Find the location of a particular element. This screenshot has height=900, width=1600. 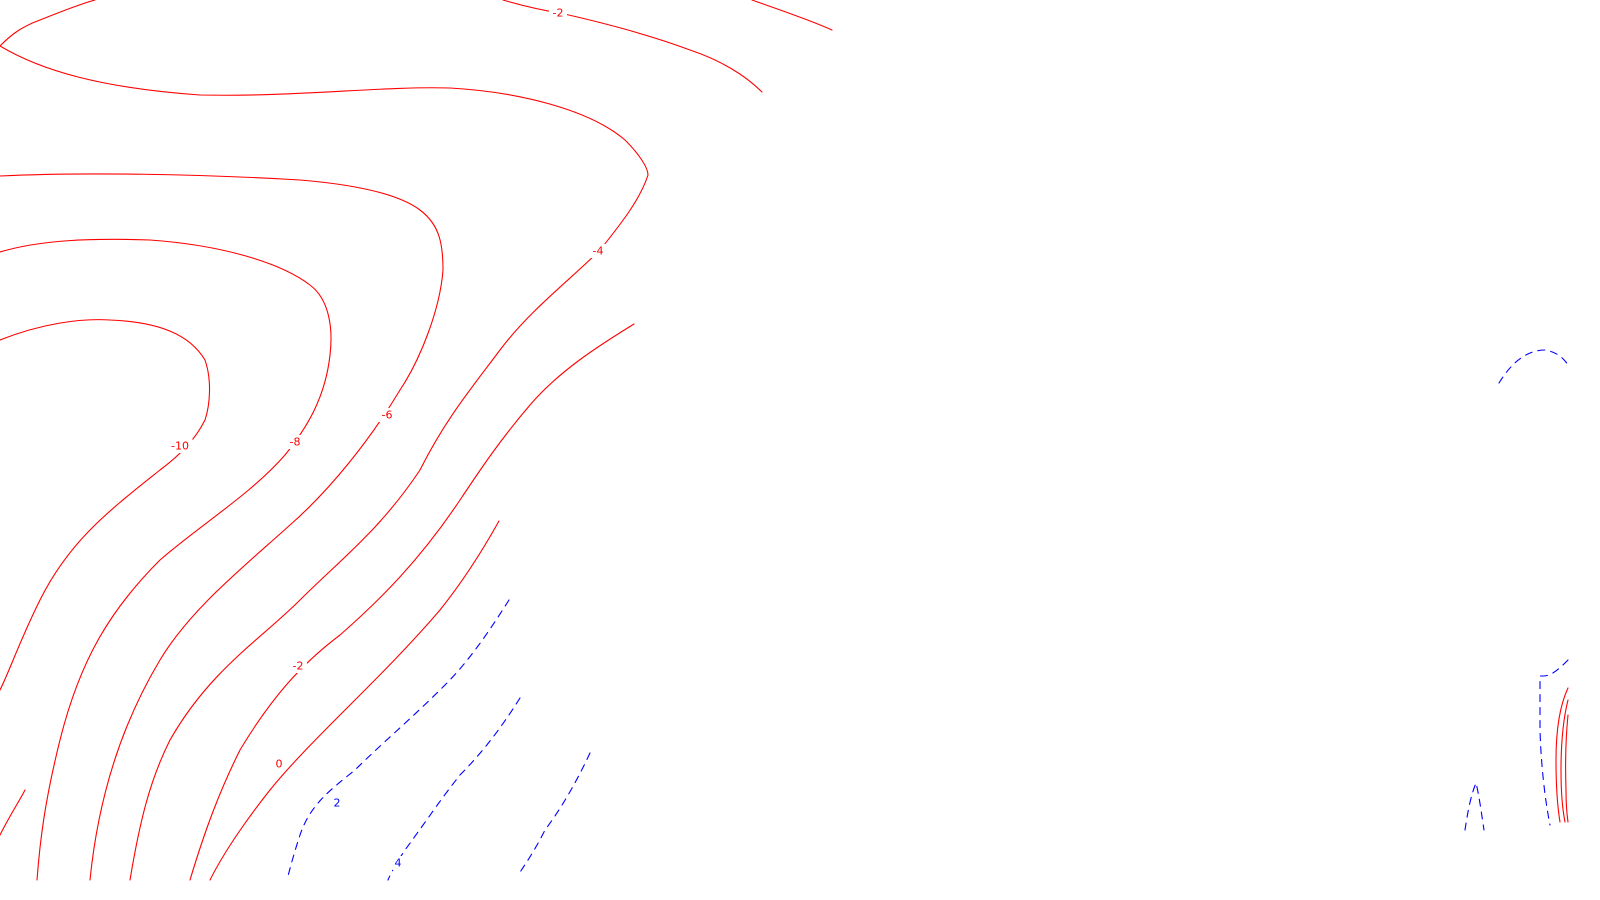

contour-label-neg8-4: -8 is located at coordinates (295, 442).